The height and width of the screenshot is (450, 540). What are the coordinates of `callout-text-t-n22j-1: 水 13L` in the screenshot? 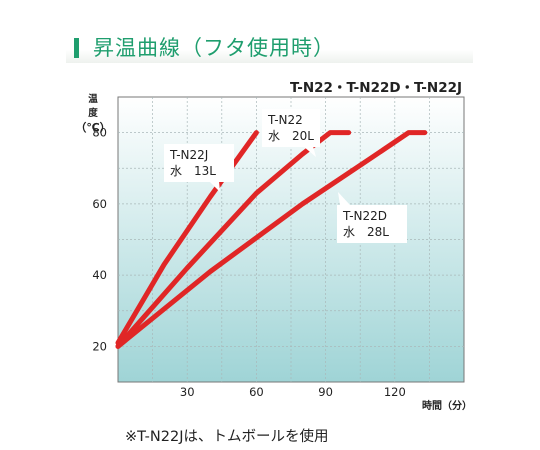 It's located at (193, 171).